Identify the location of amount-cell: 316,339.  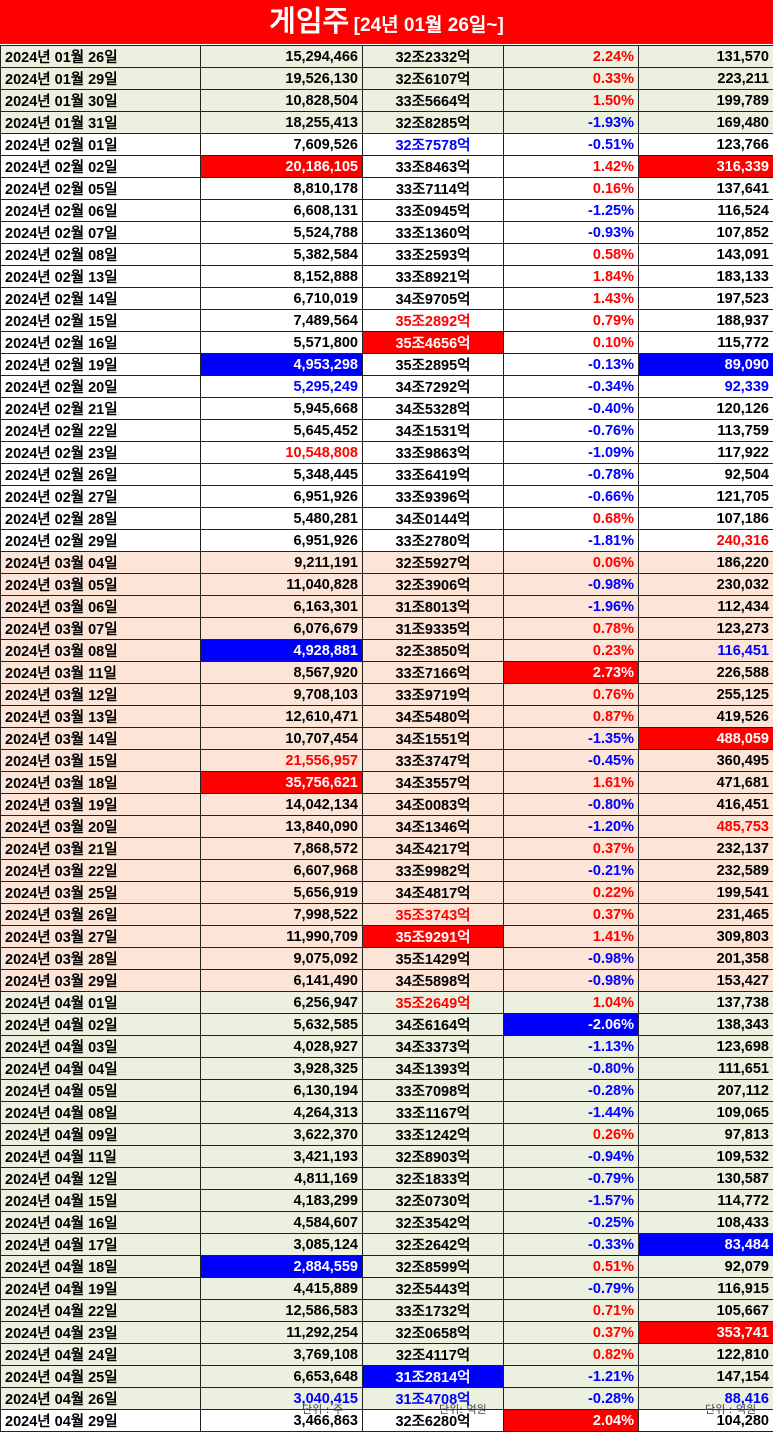
(706, 167).